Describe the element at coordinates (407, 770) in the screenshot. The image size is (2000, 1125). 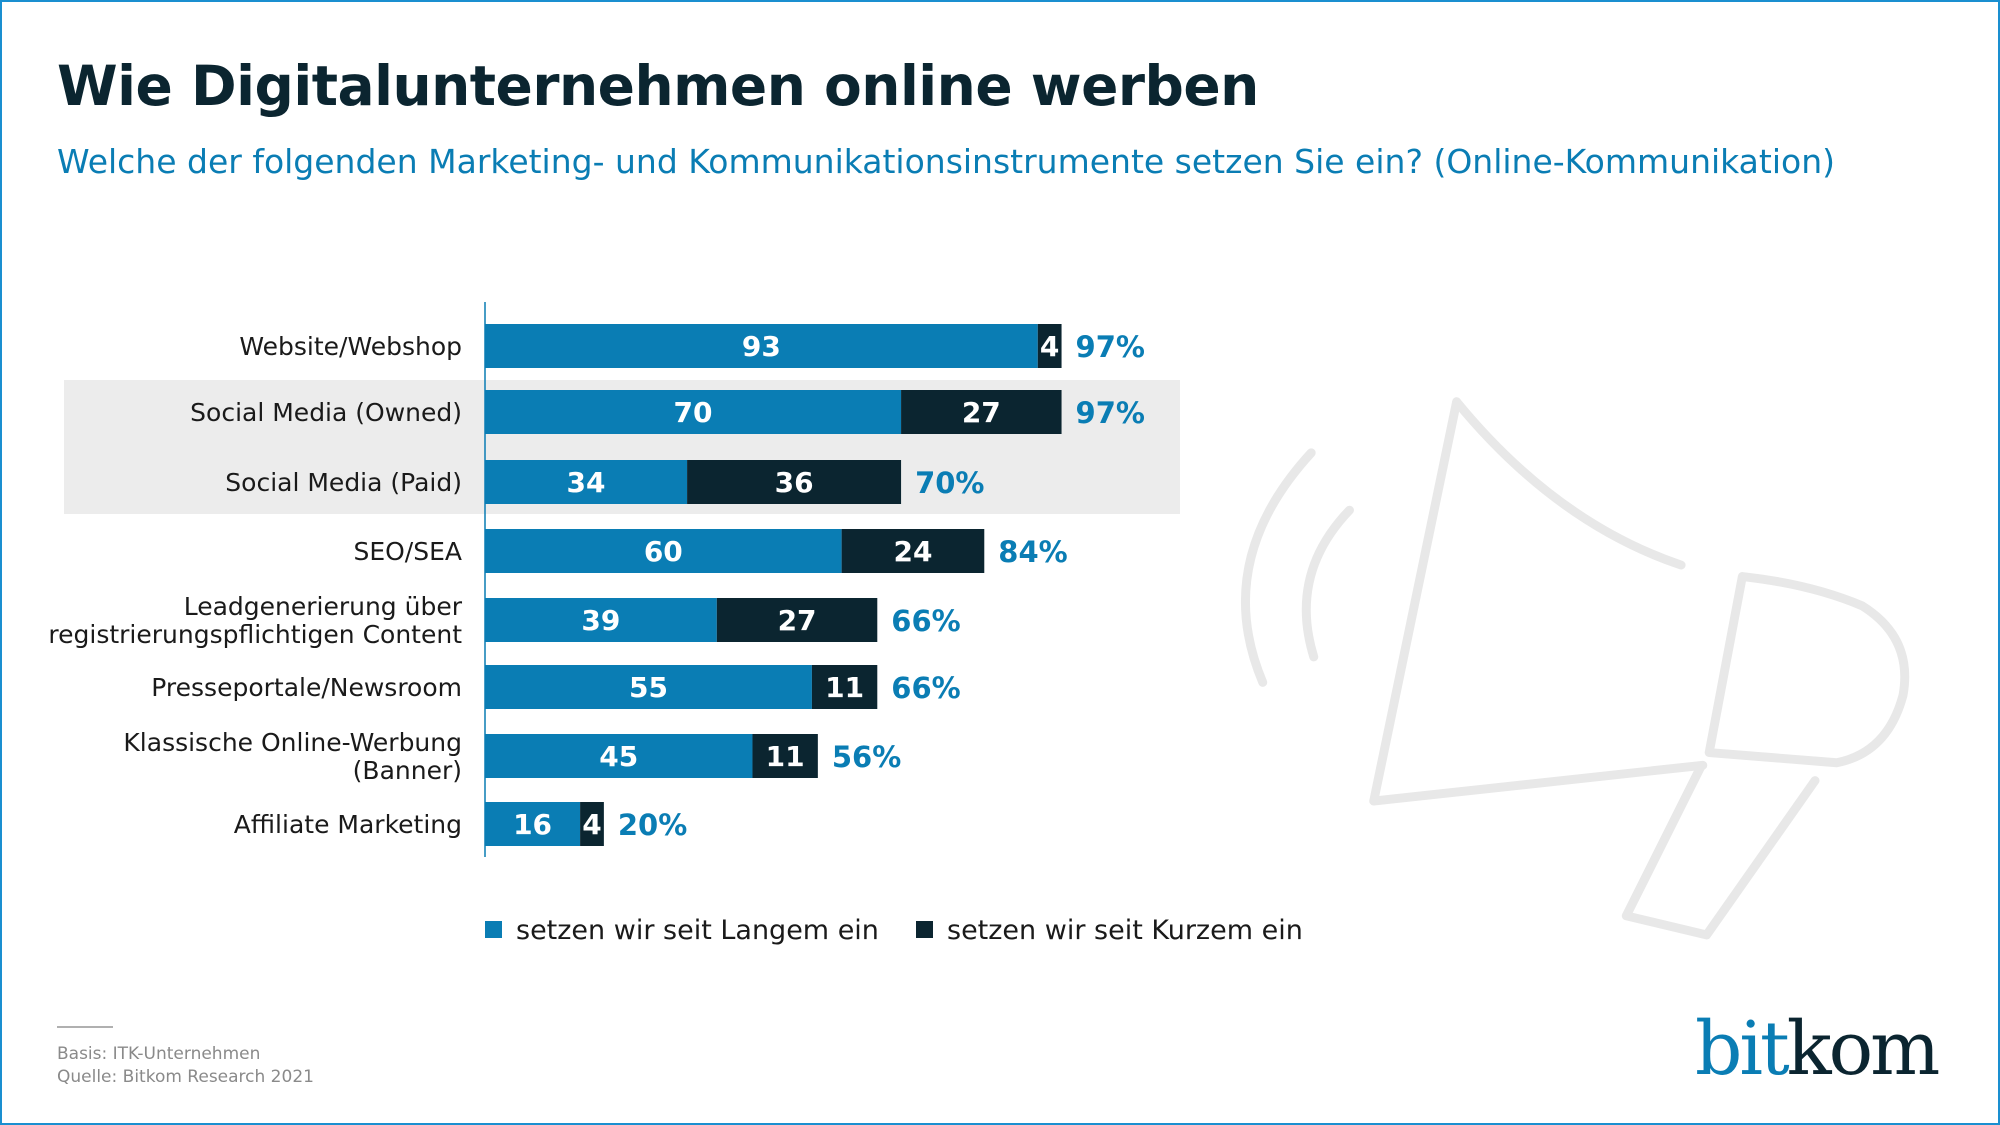
I see `category-label: (Banner)` at that location.